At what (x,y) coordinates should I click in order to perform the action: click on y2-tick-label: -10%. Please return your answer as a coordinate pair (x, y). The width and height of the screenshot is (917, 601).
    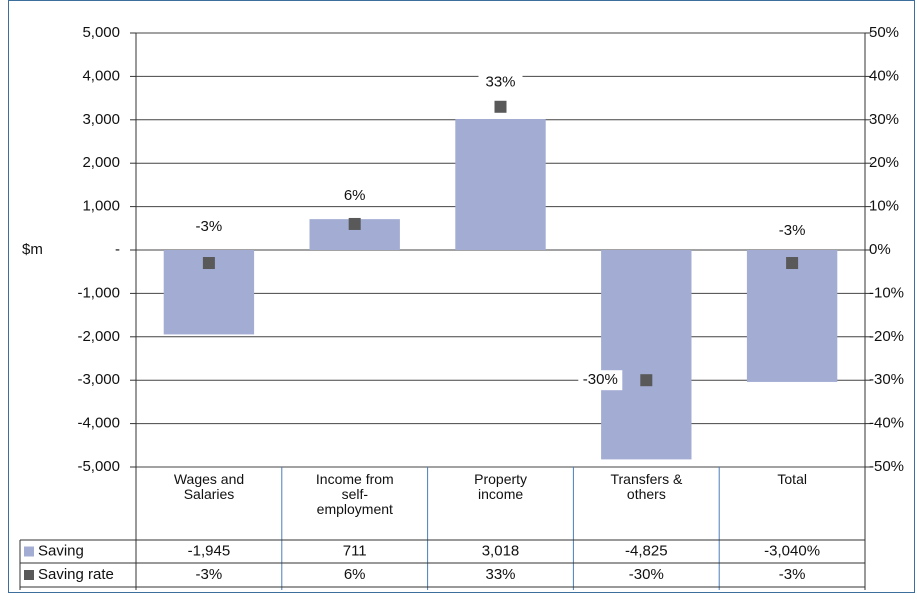
    Looking at the image, I should click on (886, 292).